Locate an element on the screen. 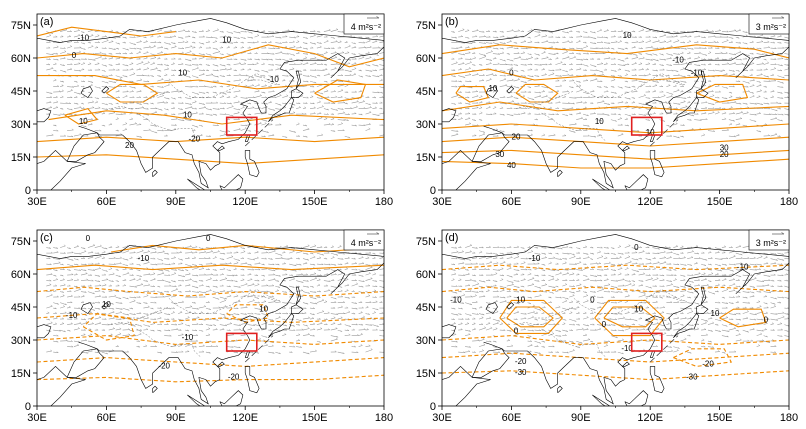 The image size is (806, 429). contour-label: -30 is located at coordinates (692, 377).